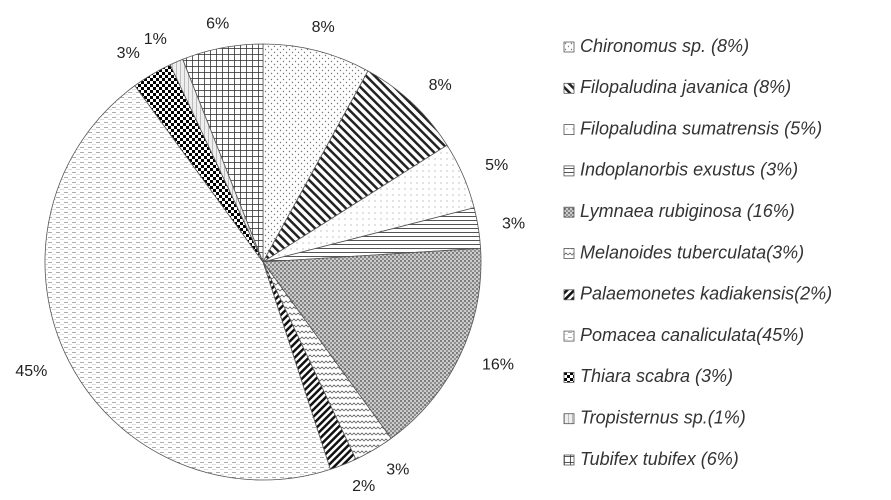 The image size is (891, 500). Describe the element at coordinates (664, 46) in the screenshot. I see `legend-label: Chironomus sp. (8%)` at that location.